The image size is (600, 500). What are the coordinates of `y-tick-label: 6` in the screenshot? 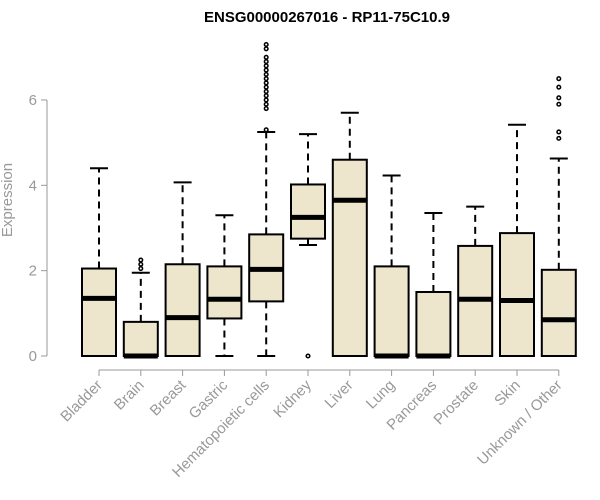 It's located at (33, 100).